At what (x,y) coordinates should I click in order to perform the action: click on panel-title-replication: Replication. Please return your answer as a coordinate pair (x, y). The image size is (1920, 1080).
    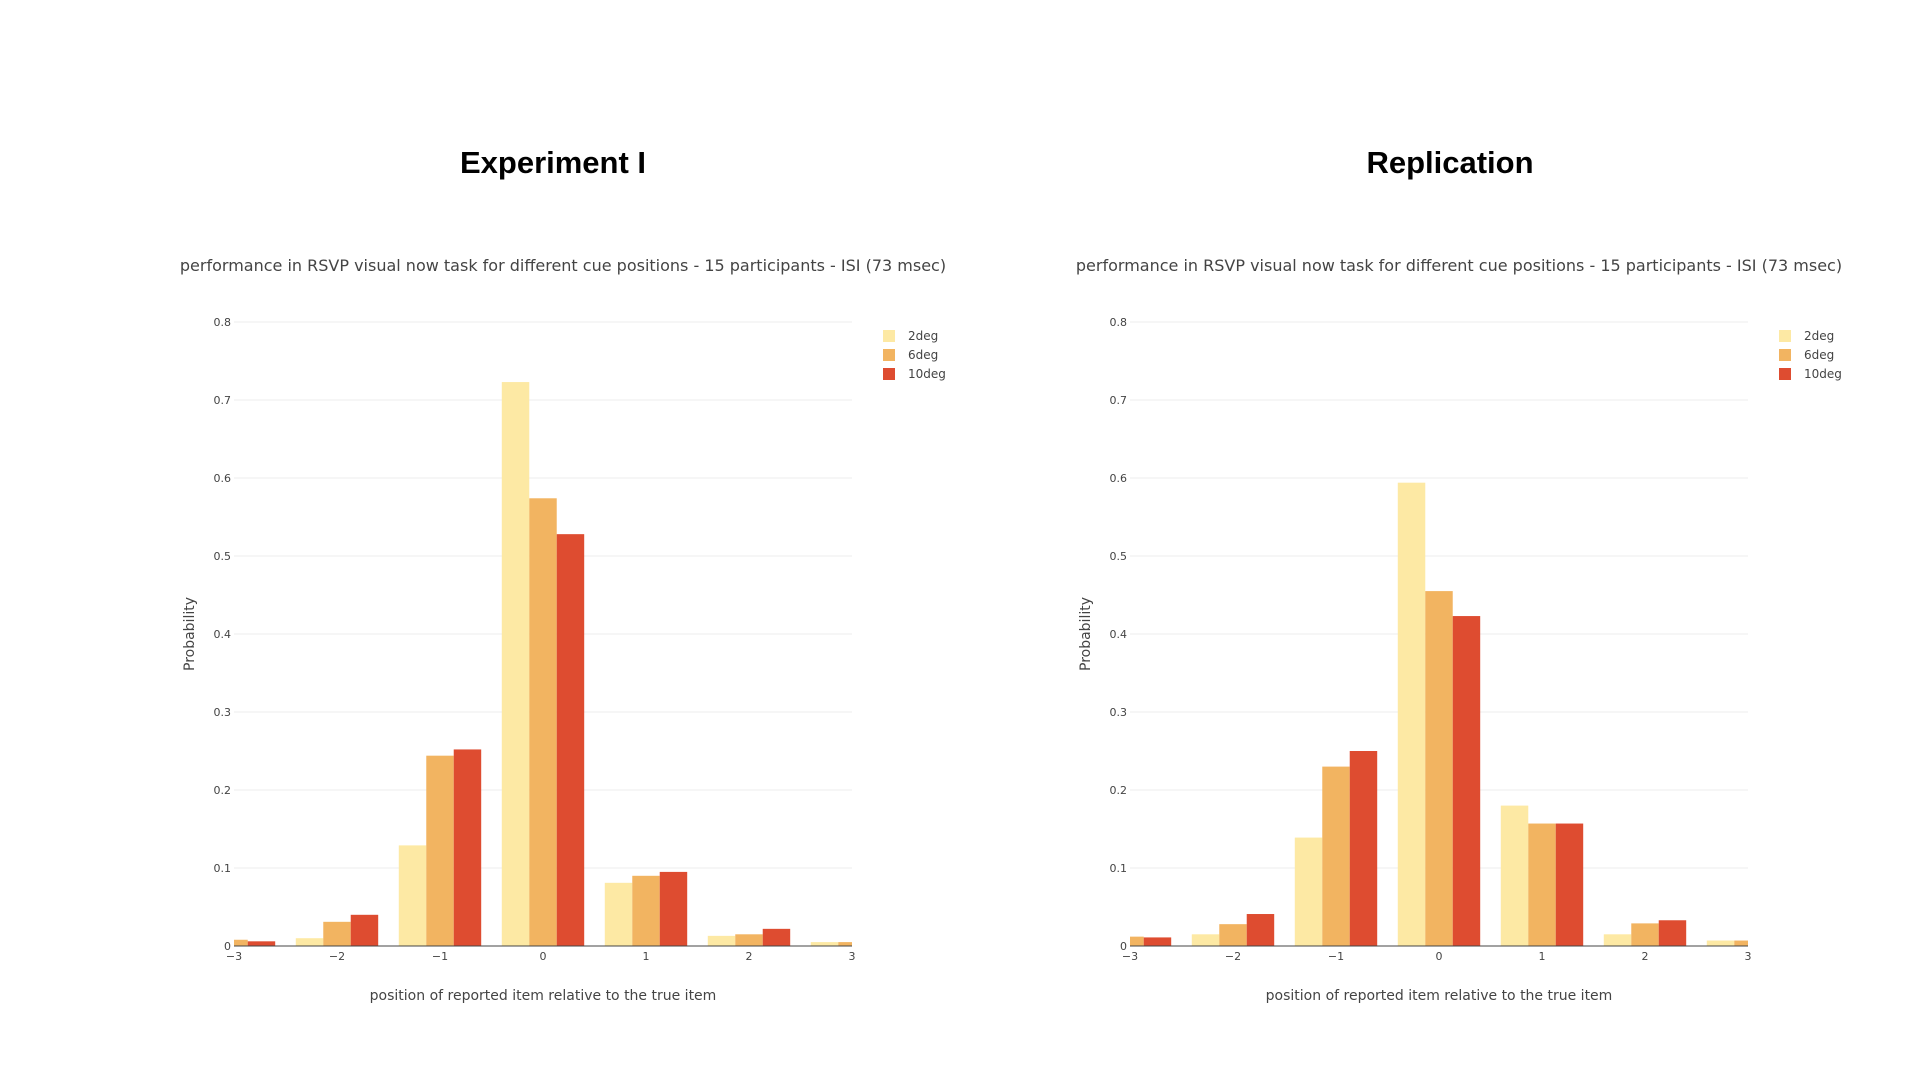
    Looking at the image, I should click on (1450, 162).